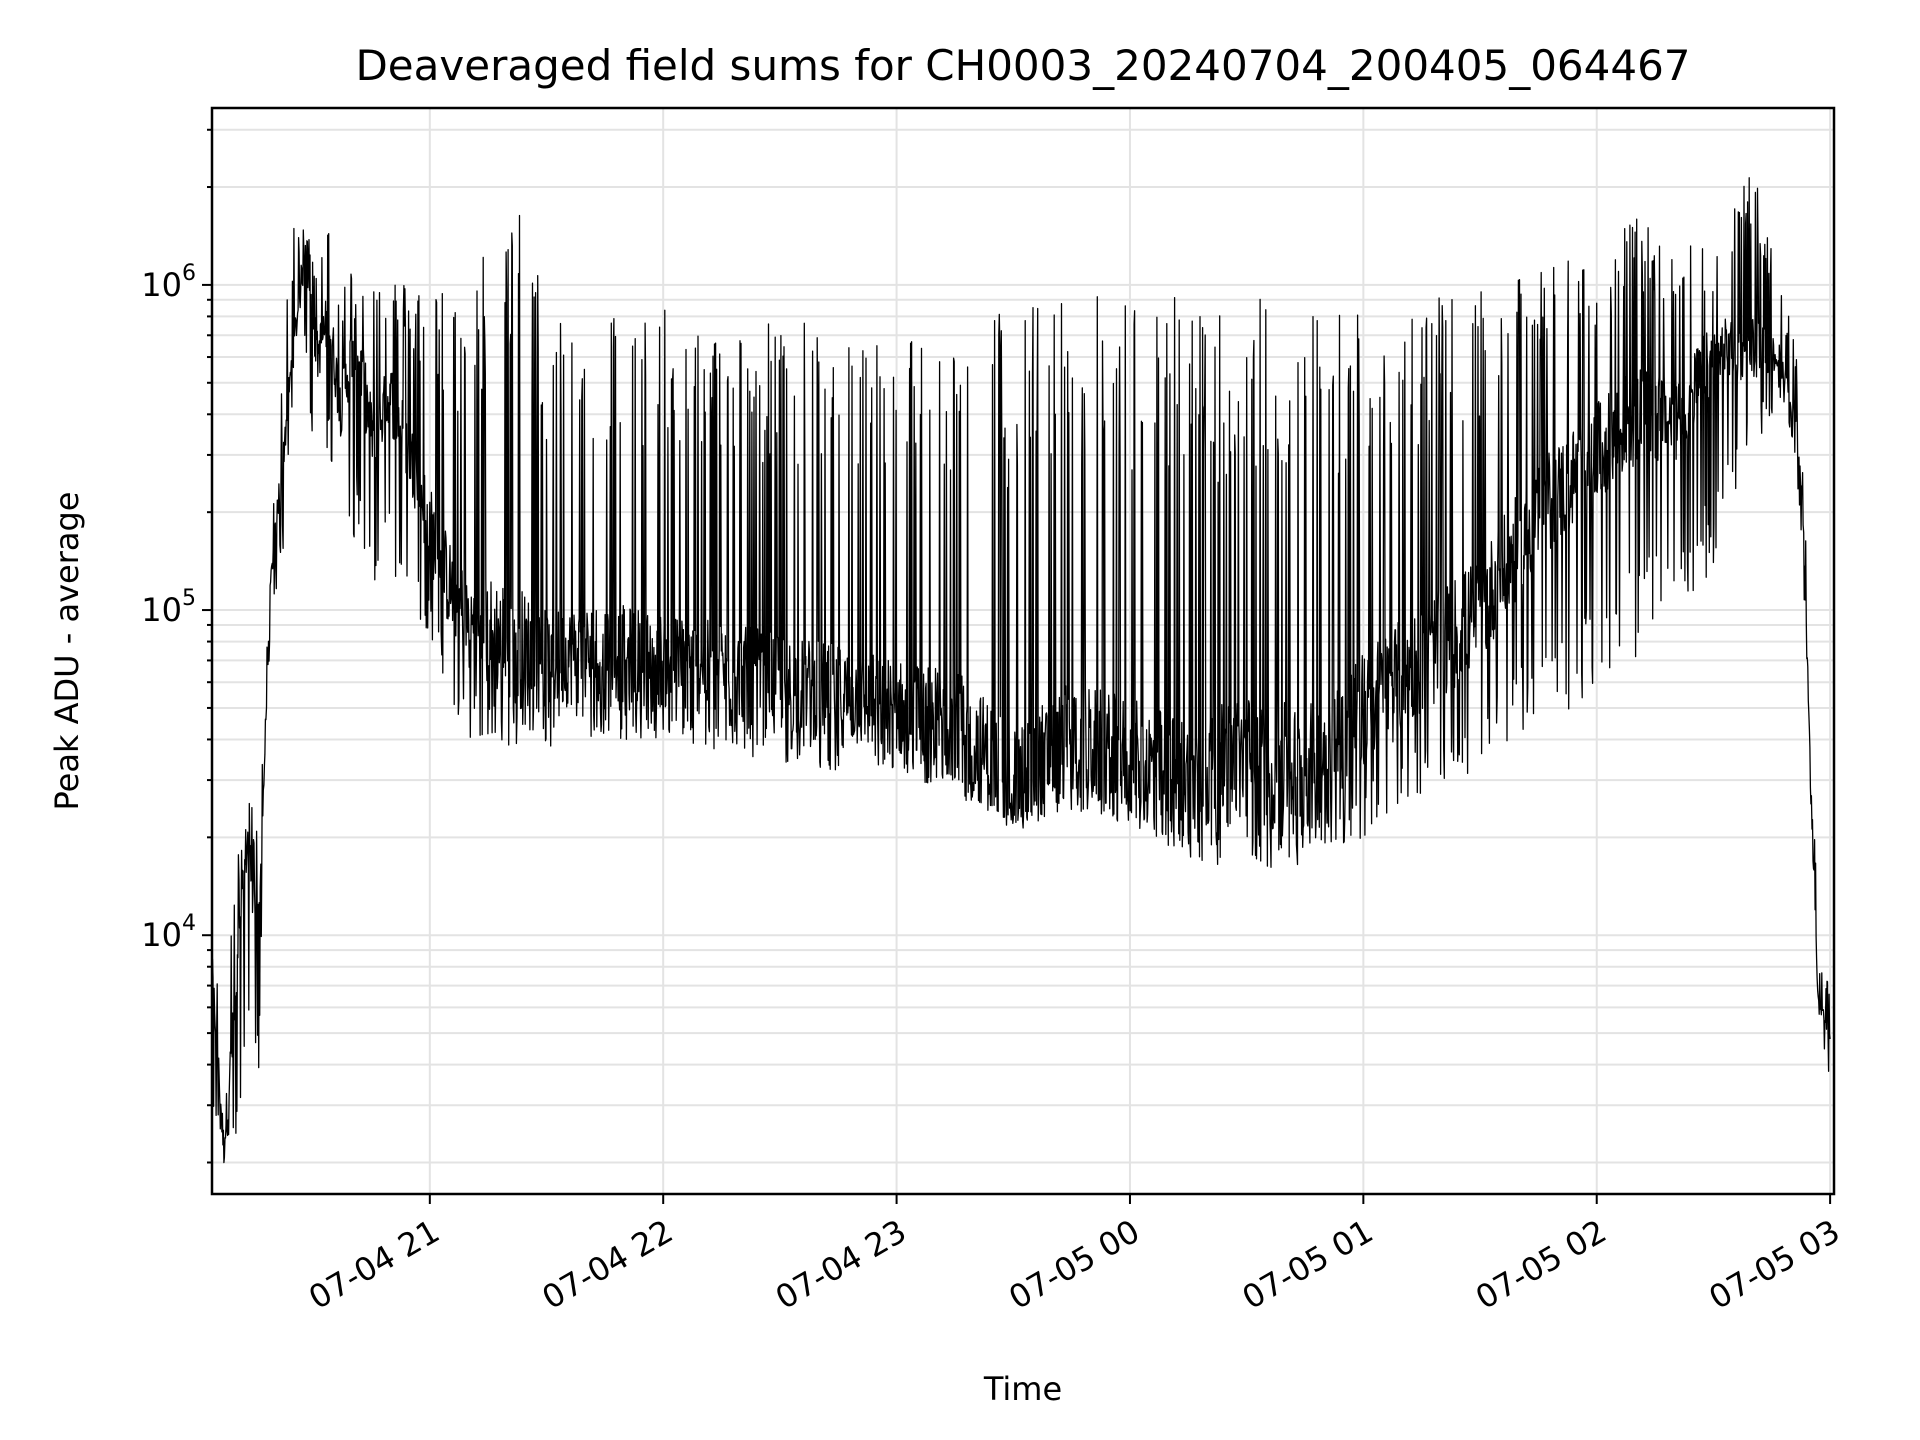 The width and height of the screenshot is (1920, 1440). I want to click on y-tick-label: 10⁵, so click(168, 607).